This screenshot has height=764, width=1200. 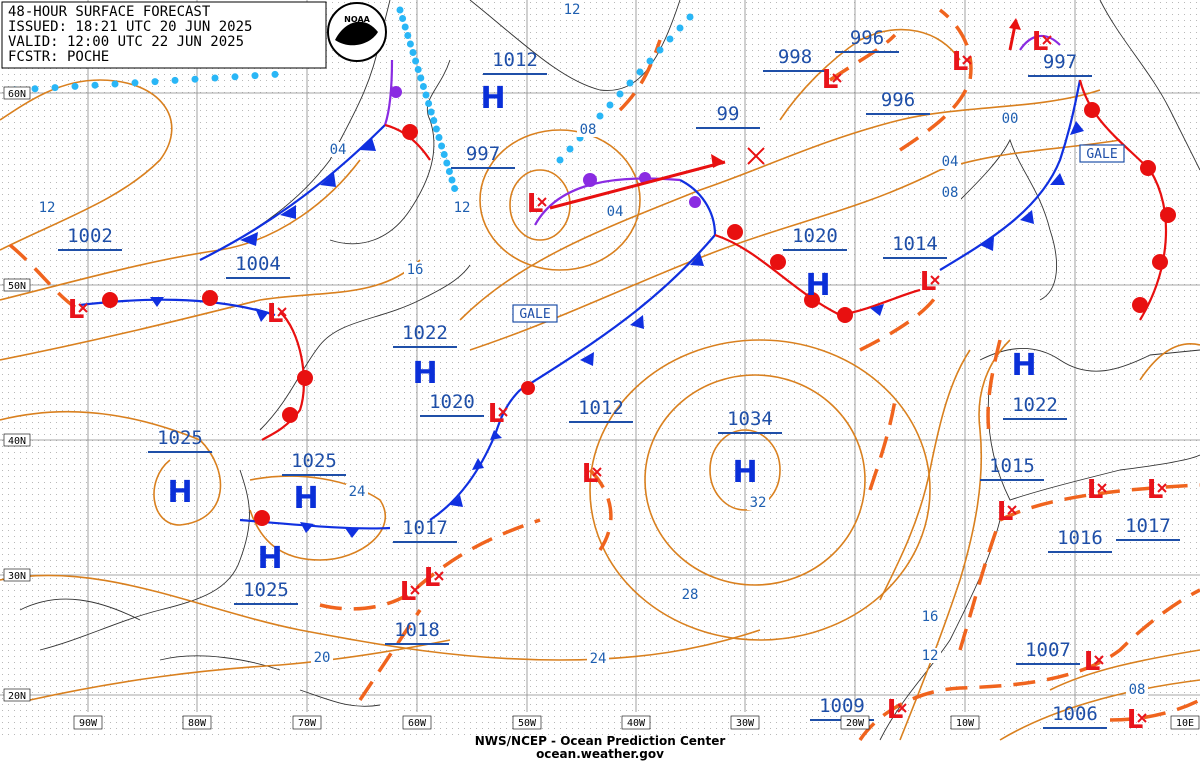 What do you see at coordinates (898, 100) in the screenshot?
I see `pressure-label: 996` at bounding box center [898, 100].